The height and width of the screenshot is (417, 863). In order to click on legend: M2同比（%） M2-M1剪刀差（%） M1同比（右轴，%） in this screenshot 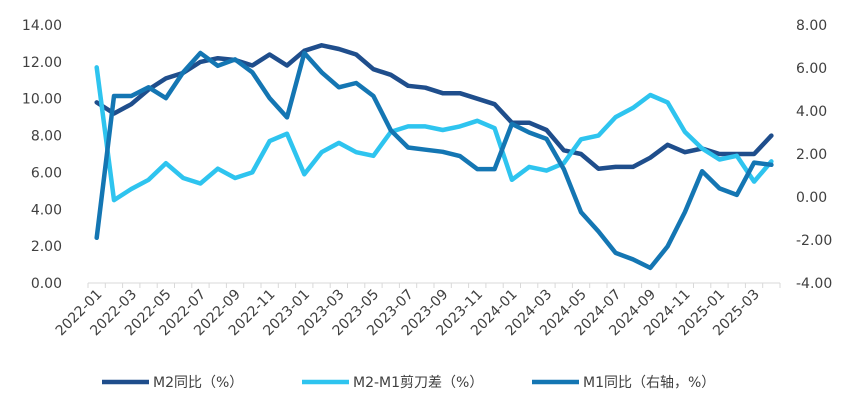, I will do `click(408, 383)`.